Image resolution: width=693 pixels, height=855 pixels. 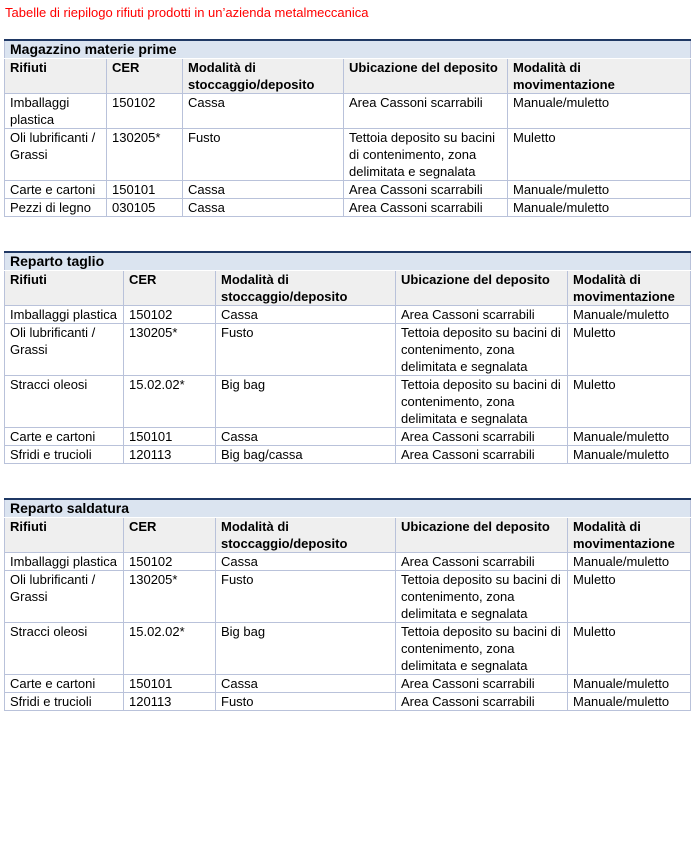 I want to click on section-title: Reparto taglio, so click(x=347, y=261).